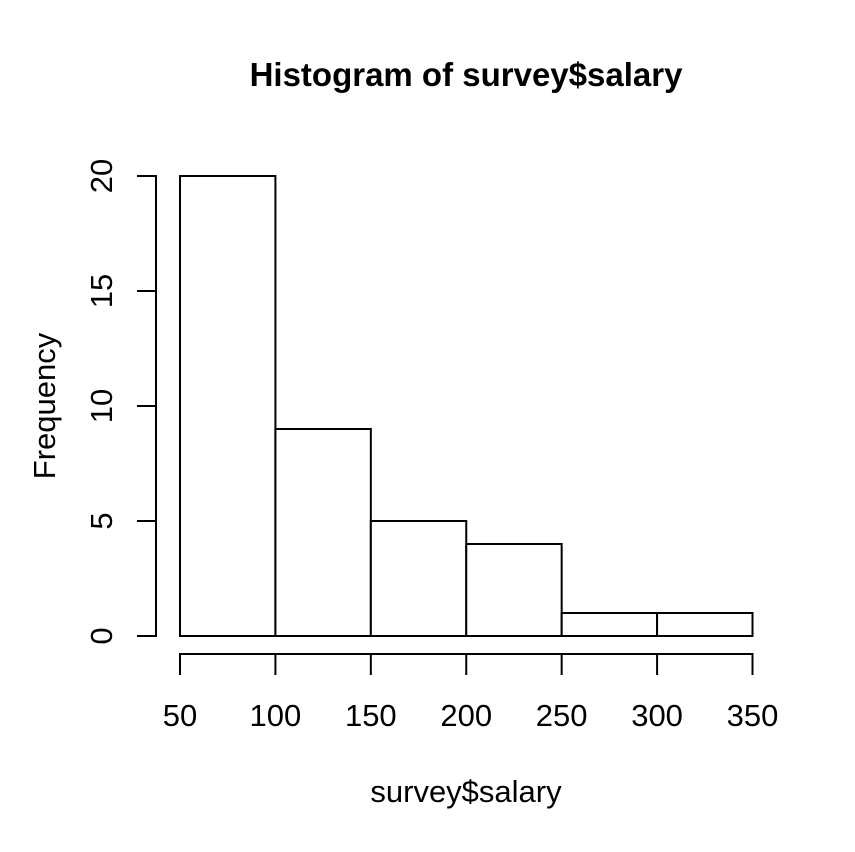 The image size is (855, 852). I want to click on x-axis-title: survey$salary, so click(466, 791).